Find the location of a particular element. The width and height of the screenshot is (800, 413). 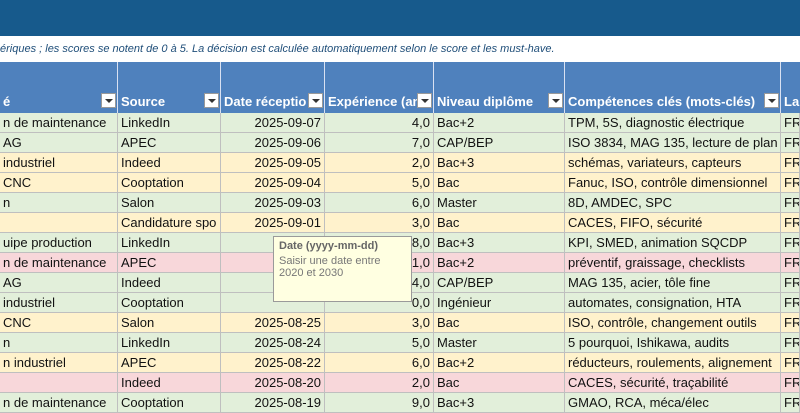

cell: MAG 135, acier, tôle fine is located at coordinates (673, 283).